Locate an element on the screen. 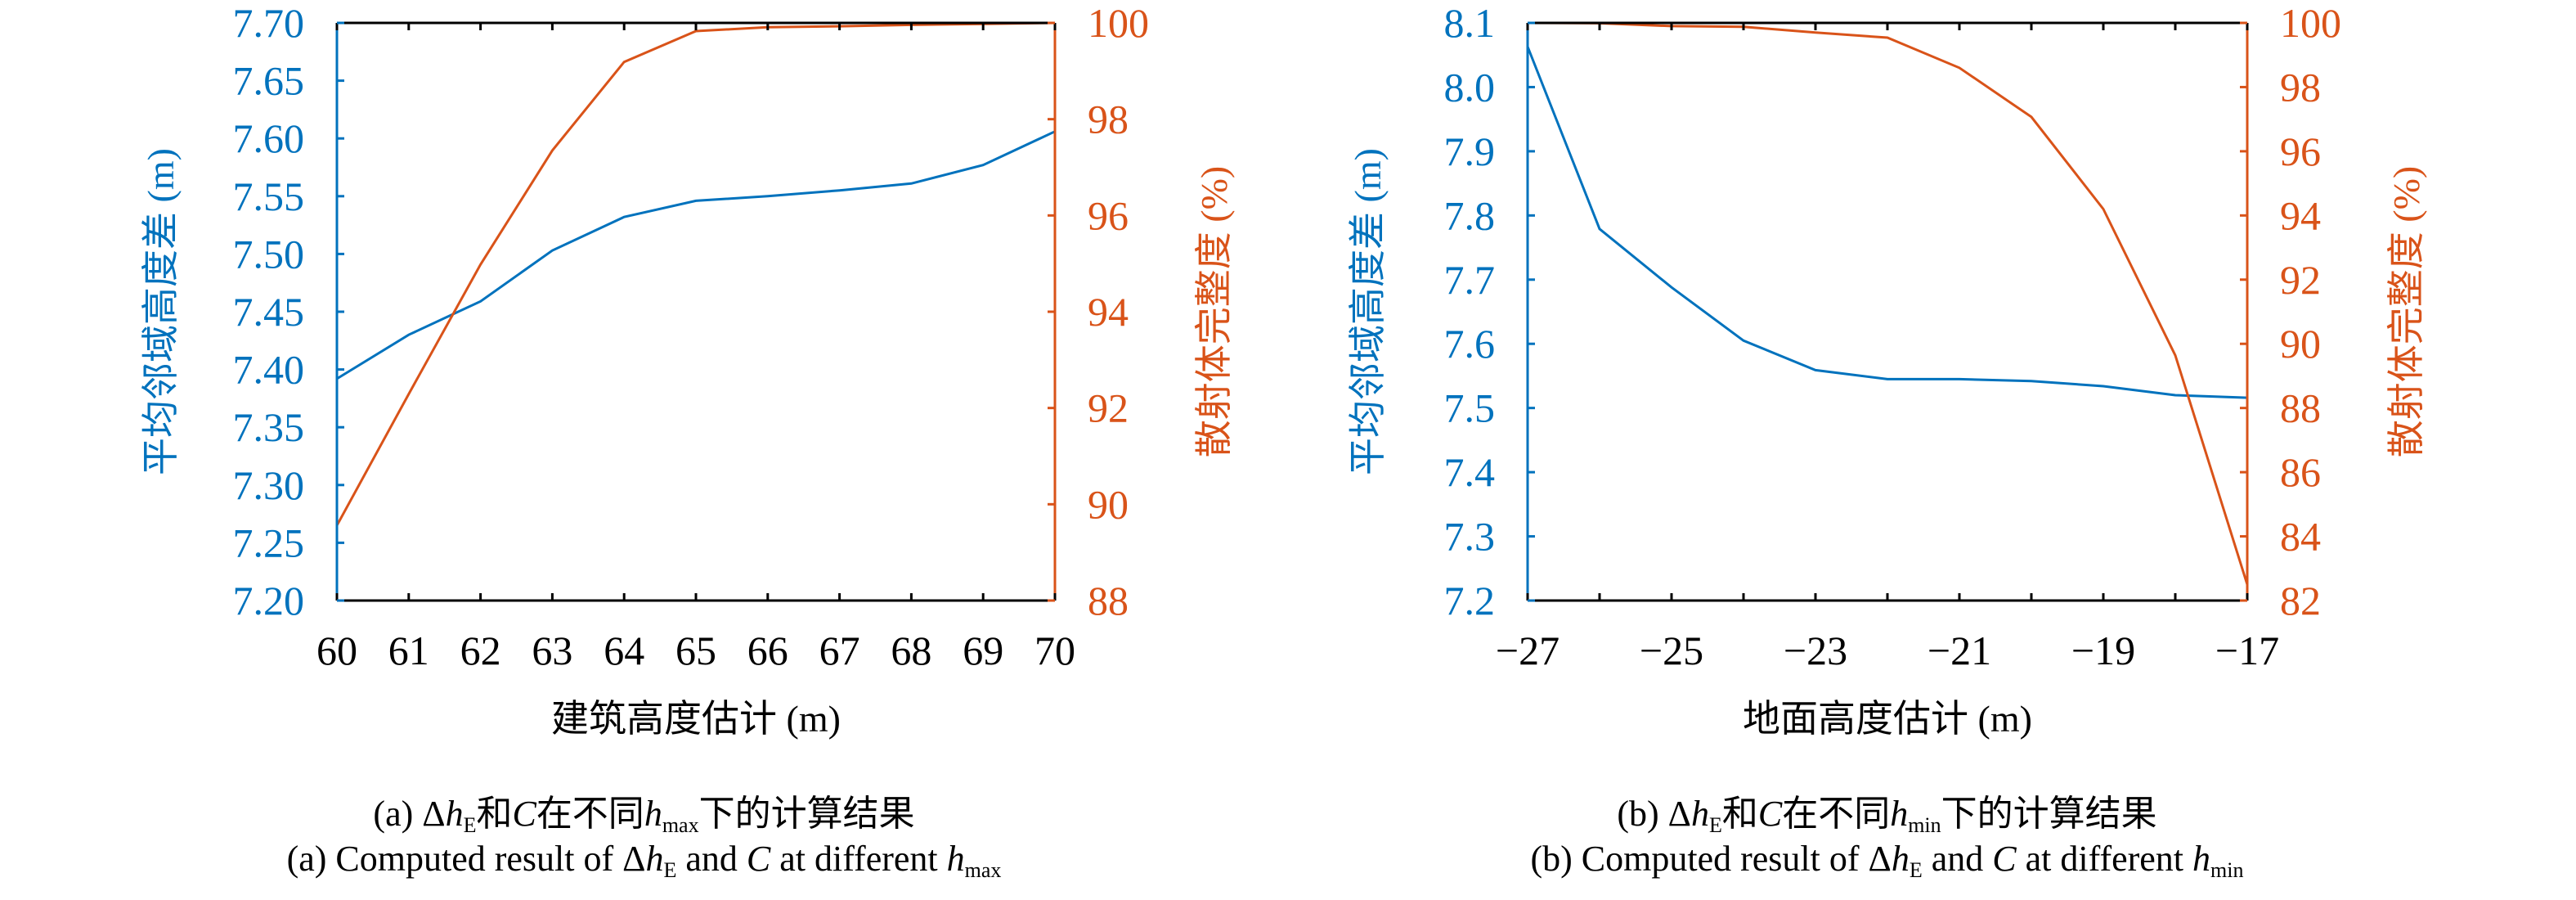 This screenshot has height=900, width=2576. x-tick-label: 67 is located at coordinates (839, 651).